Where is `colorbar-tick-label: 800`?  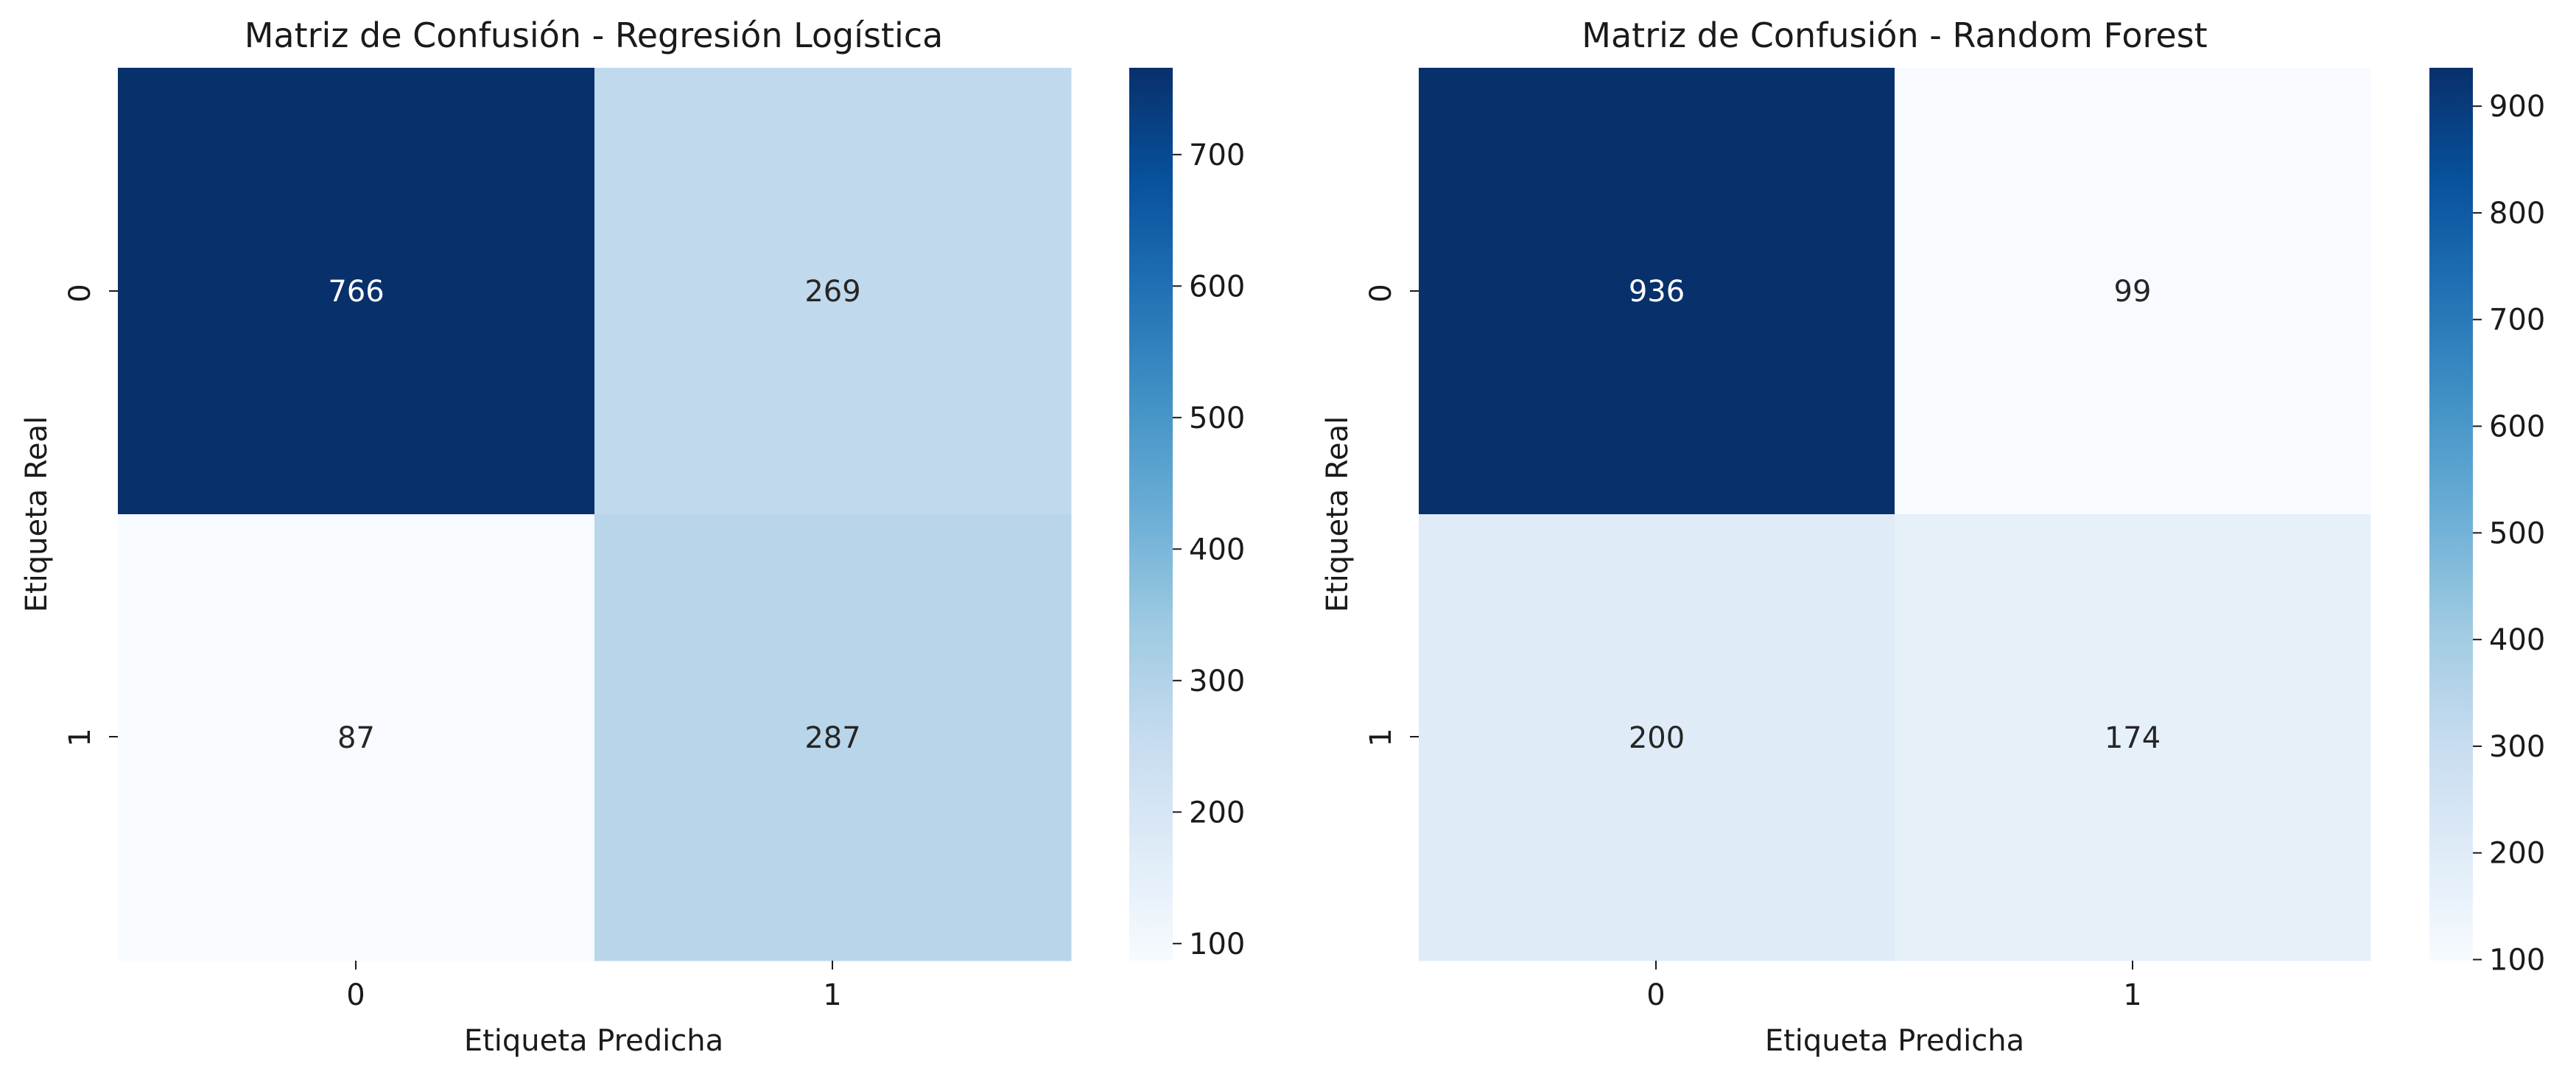 colorbar-tick-label: 800 is located at coordinates (2517, 214).